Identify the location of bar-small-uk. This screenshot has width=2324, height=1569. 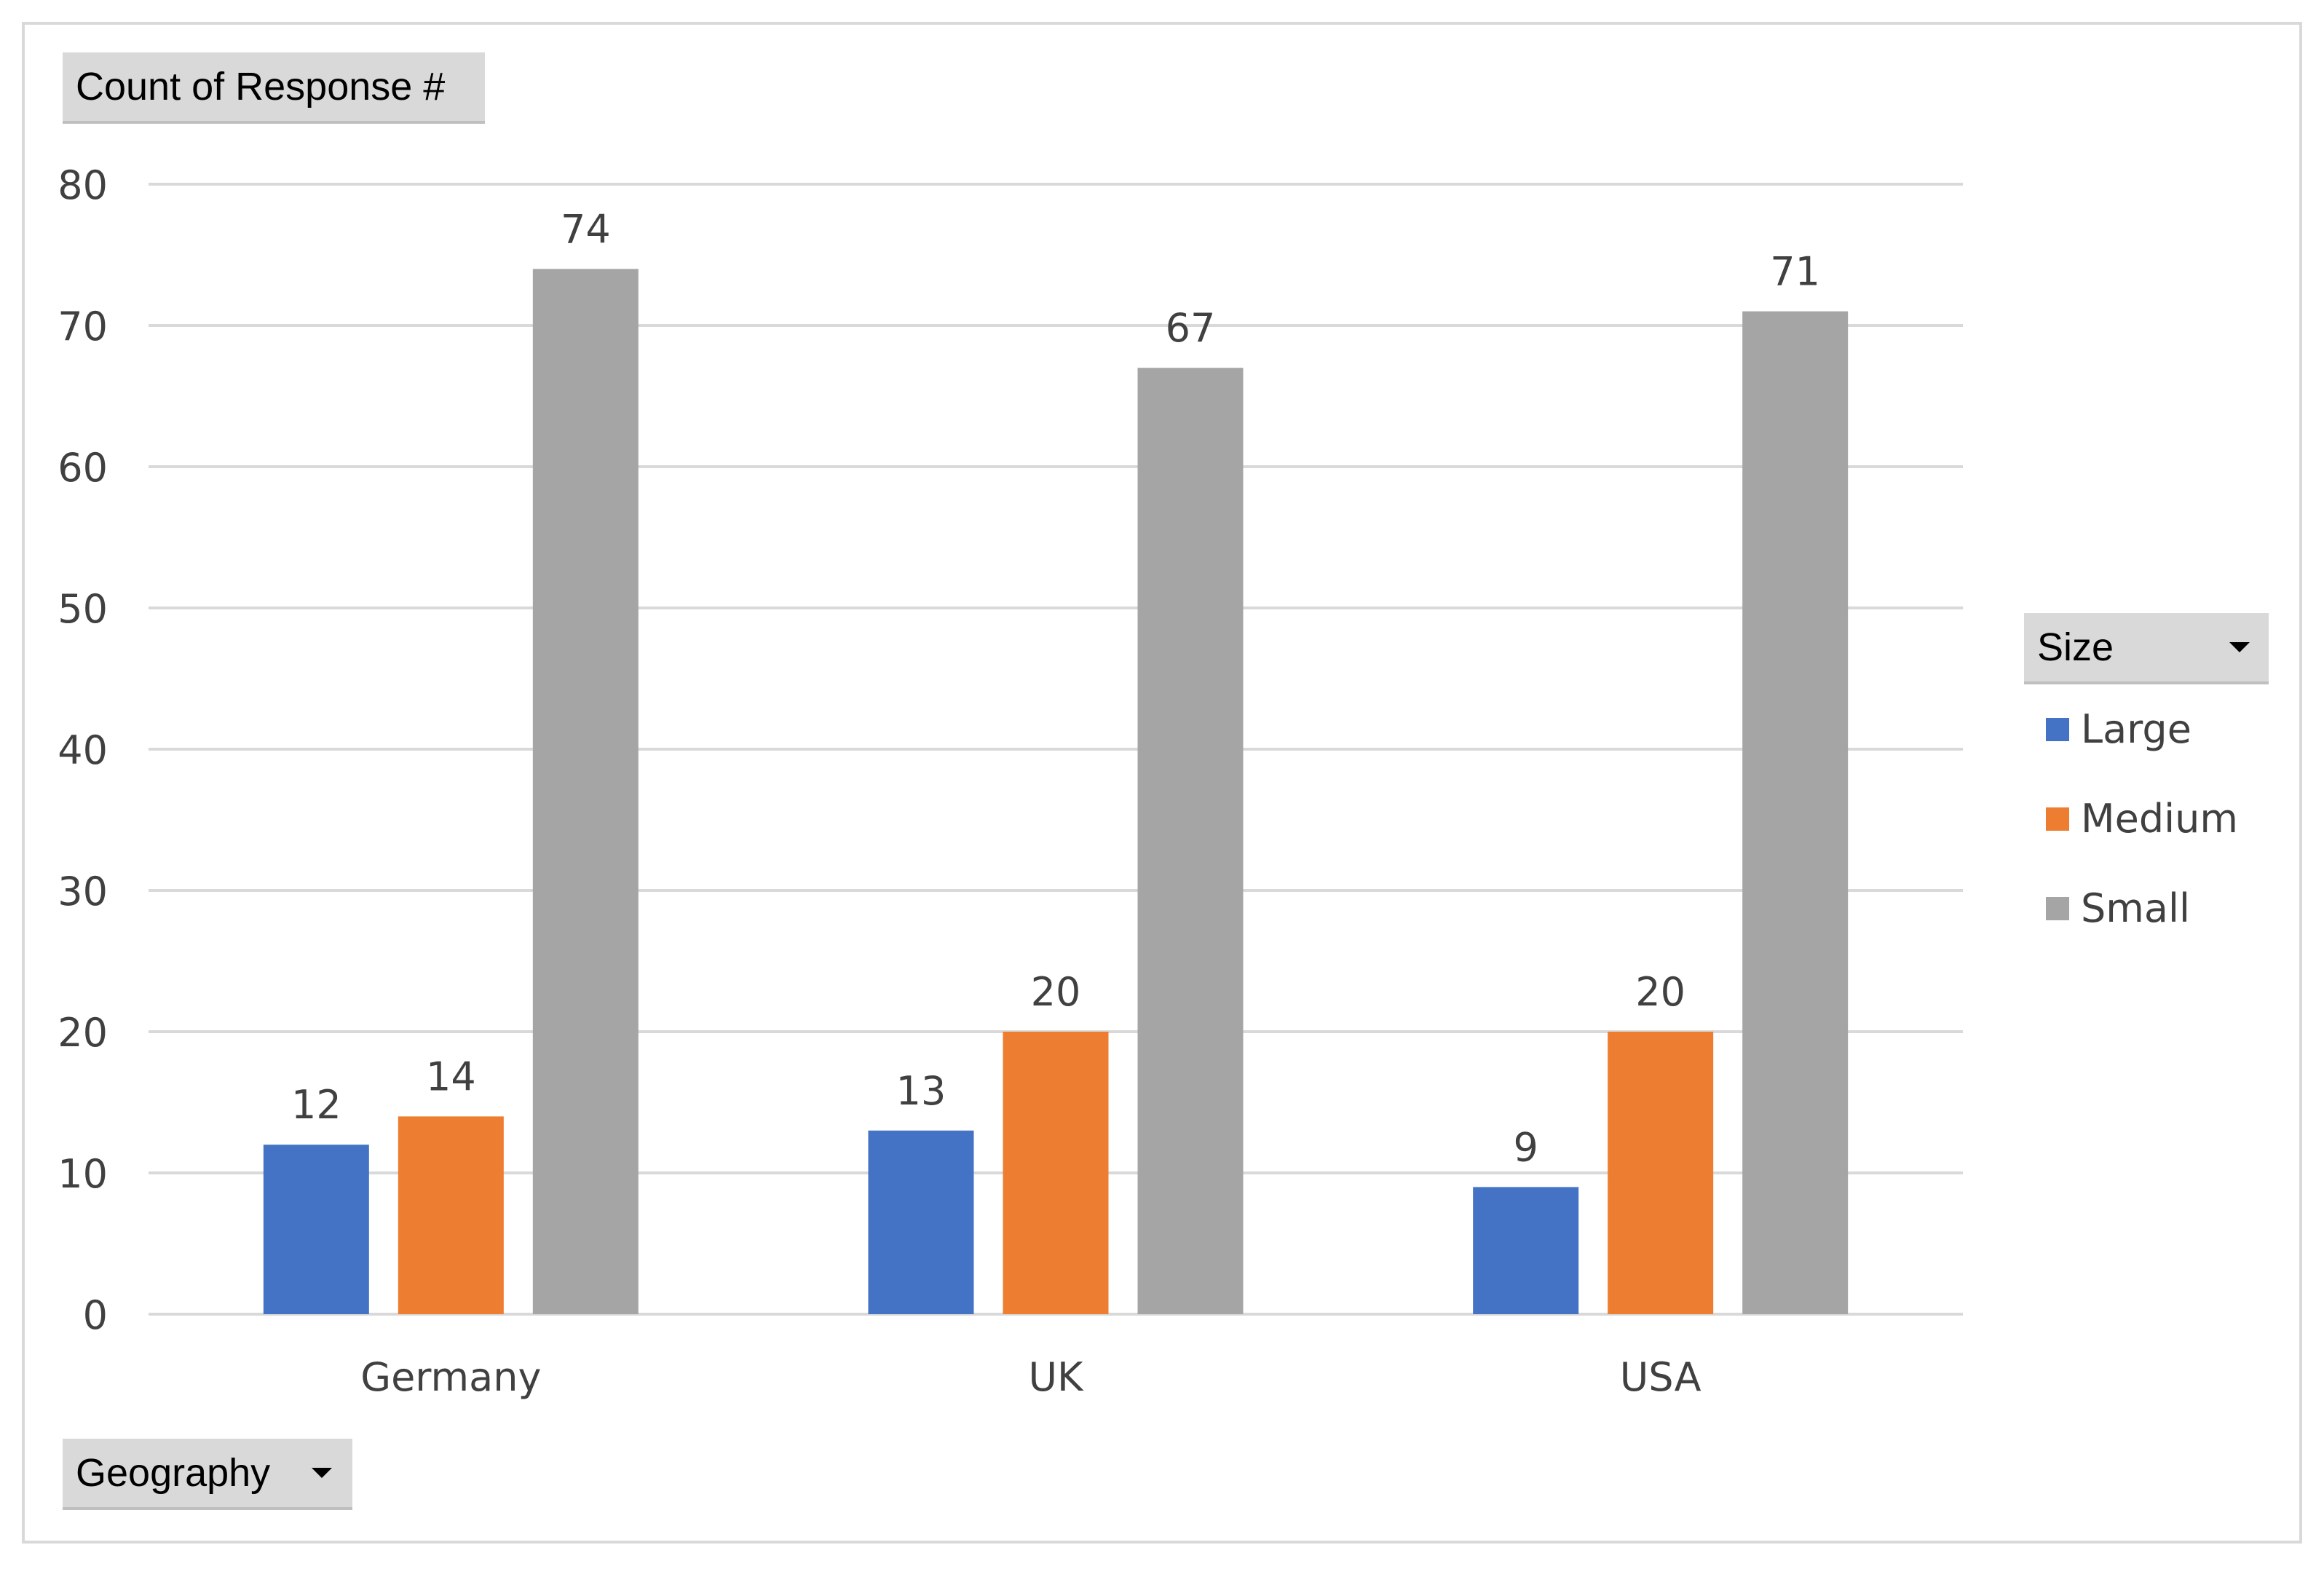
(1191, 842).